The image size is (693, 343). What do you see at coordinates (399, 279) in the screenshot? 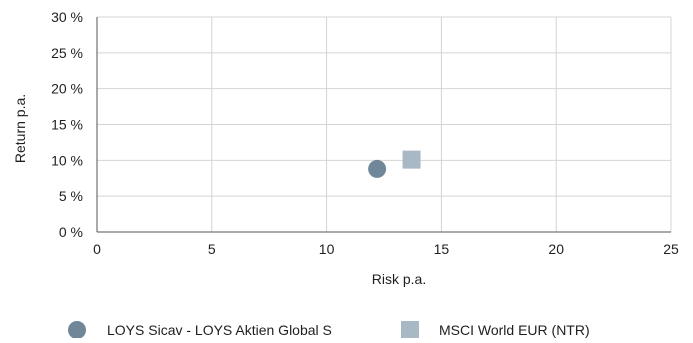
I see `x-axis-label: Risk p.a.` at bounding box center [399, 279].